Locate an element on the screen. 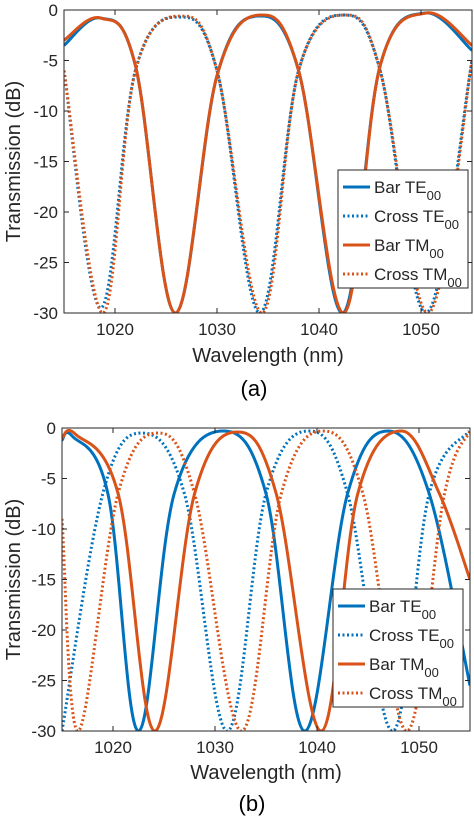  panel-label: (b) is located at coordinates (252, 803).